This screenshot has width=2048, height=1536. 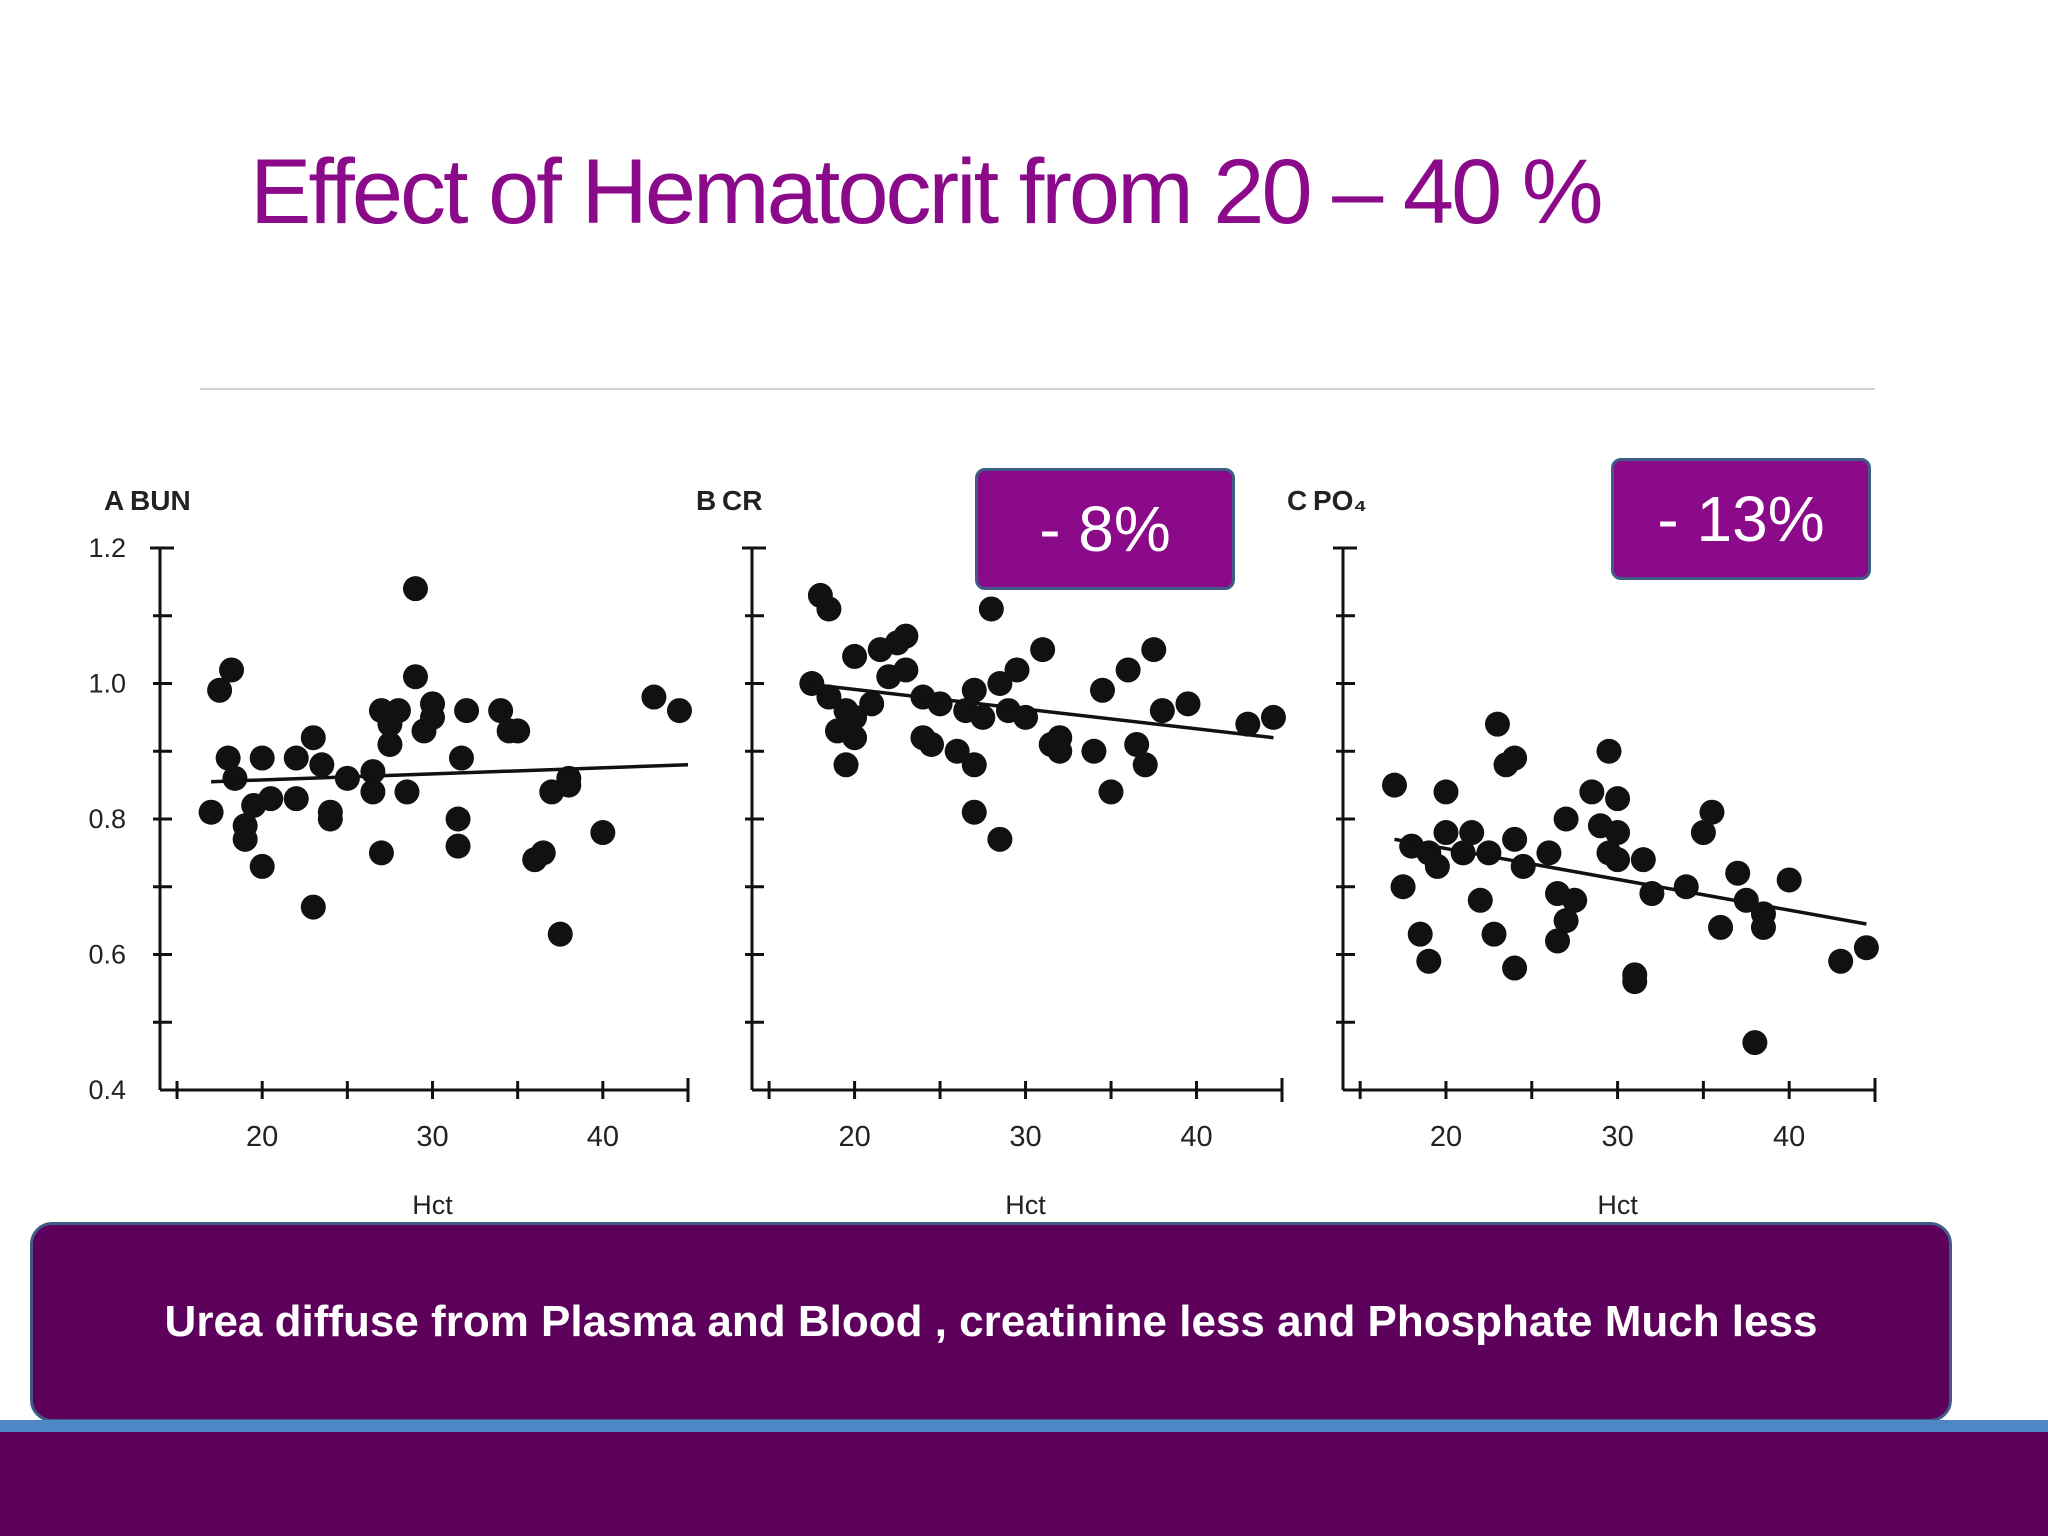 I want to click on chart-c-trend-line, so click(x=1630, y=881).